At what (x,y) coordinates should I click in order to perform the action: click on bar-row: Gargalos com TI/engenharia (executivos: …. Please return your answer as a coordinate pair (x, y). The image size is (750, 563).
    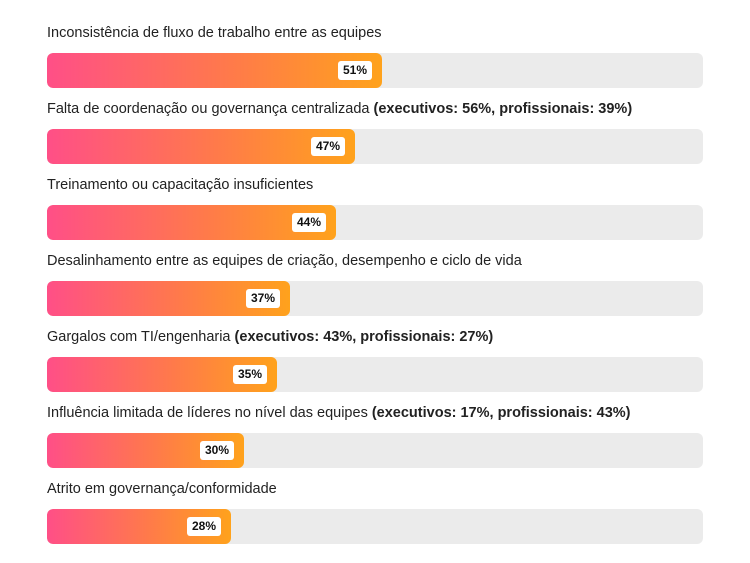
    Looking at the image, I should click on (375, 360).